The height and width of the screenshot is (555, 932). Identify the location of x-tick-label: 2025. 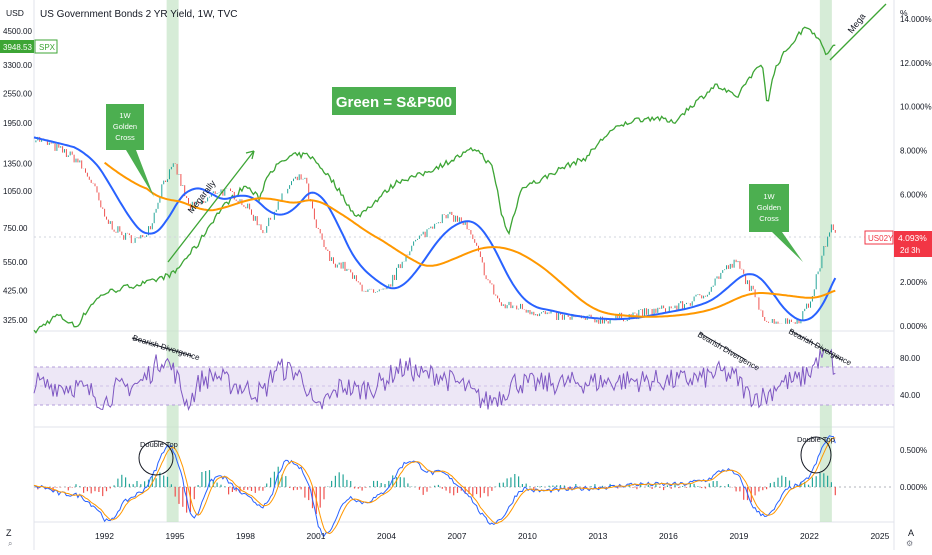
(879, 536).